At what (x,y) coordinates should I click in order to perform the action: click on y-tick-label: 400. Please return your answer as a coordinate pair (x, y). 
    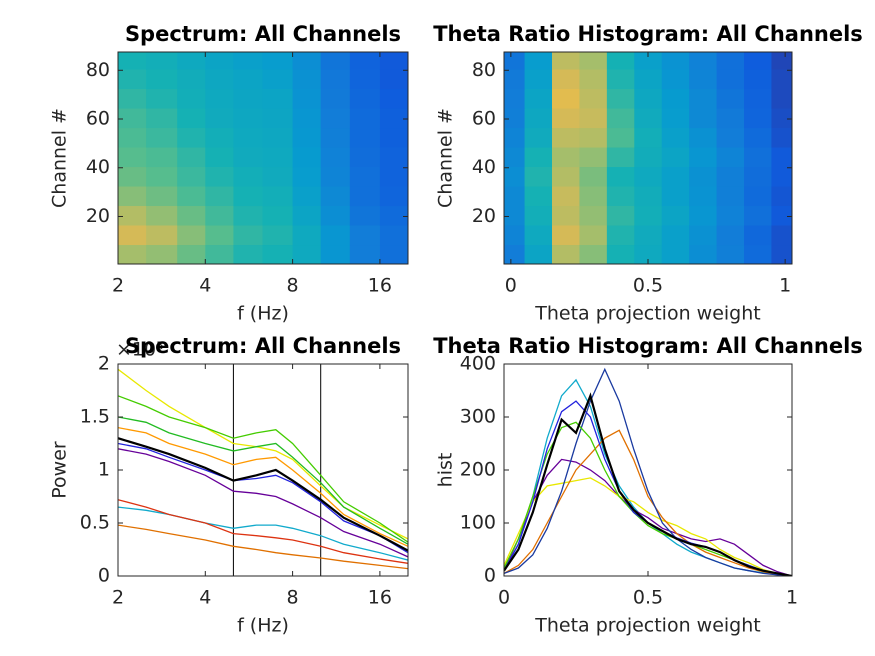
    Looking at the image, I should click on (478, 364).